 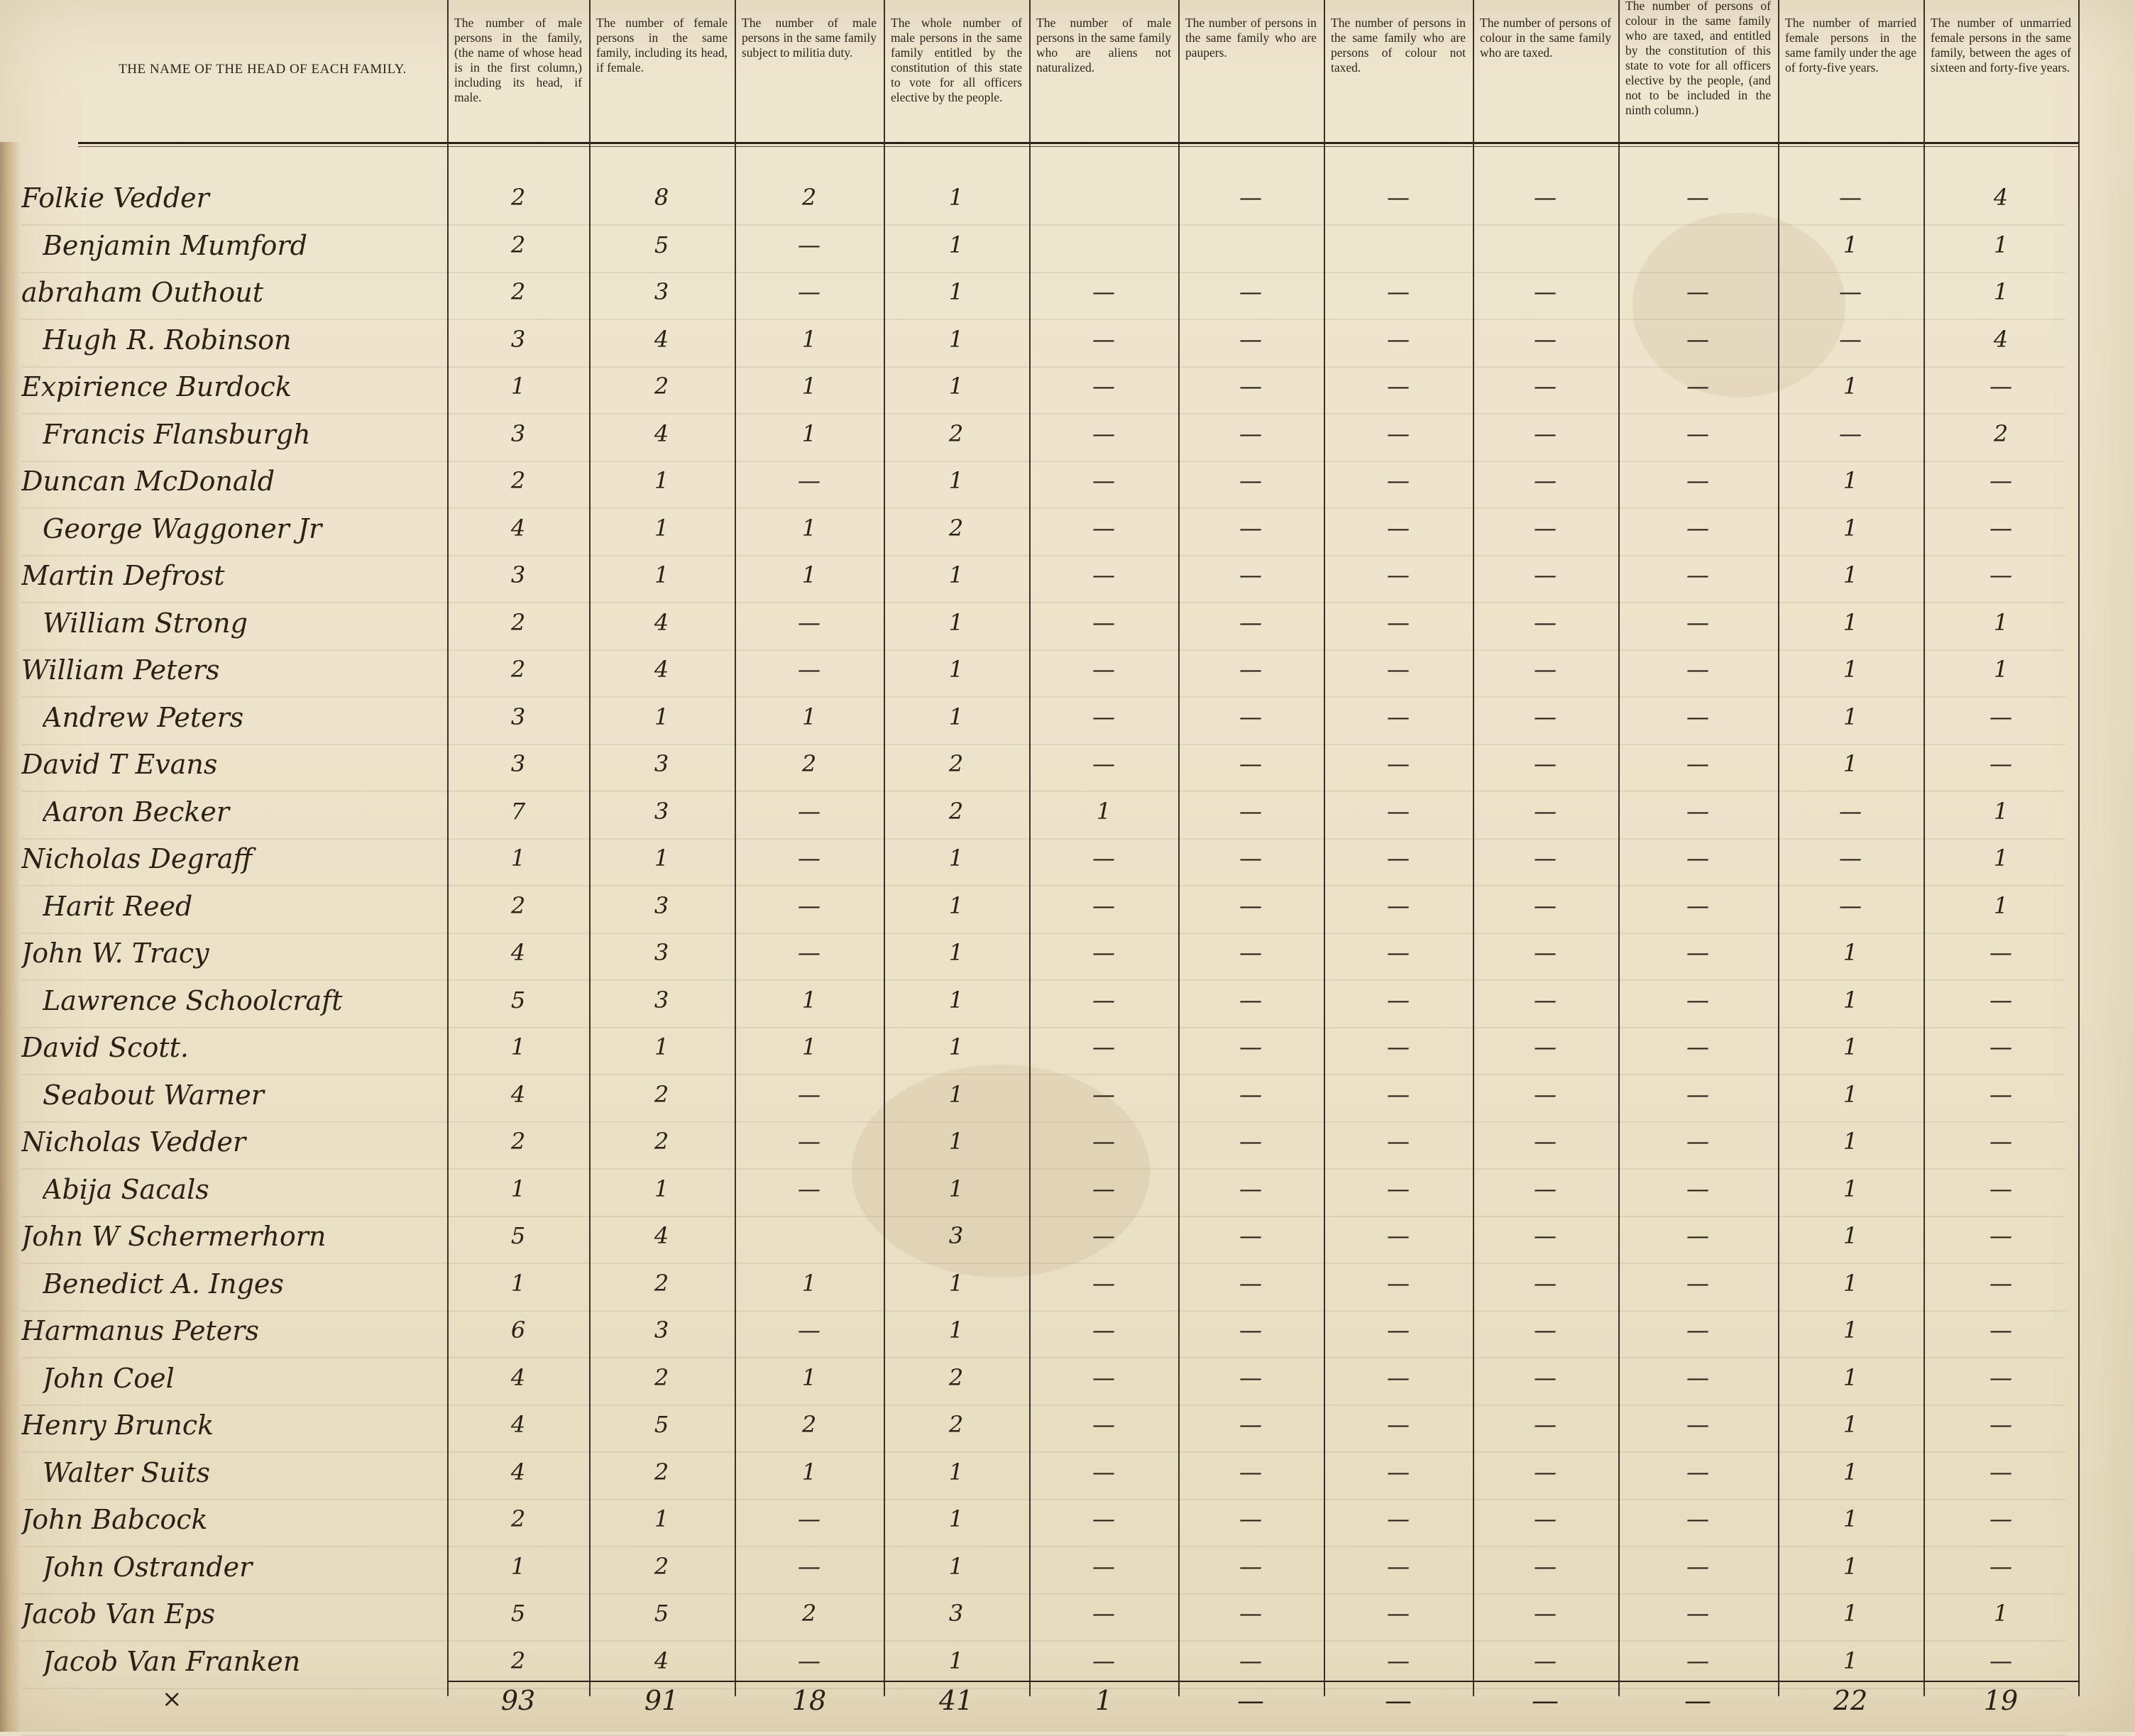 I want to click on family-row: John Ostrander 1 2 — 1 — — — — — 1 —, so click(x=1040, y=1570).